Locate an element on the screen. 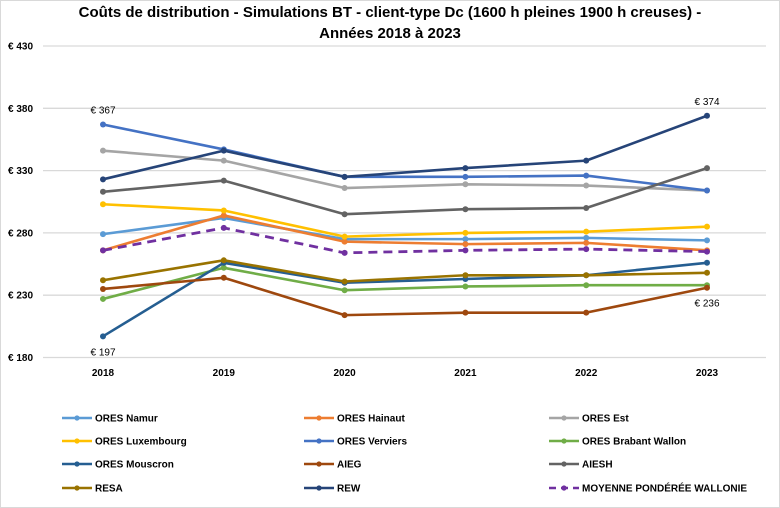 Image resolution: width=780 pixels, height=508 pixels. legend-label: RESA is located at coordinates (109, 489).